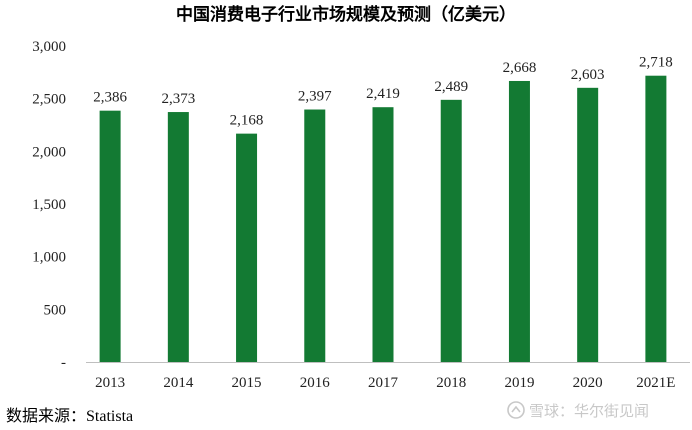 This screenshot has width=692, height=430. I want to click on bar-2016, so click(315, 236).